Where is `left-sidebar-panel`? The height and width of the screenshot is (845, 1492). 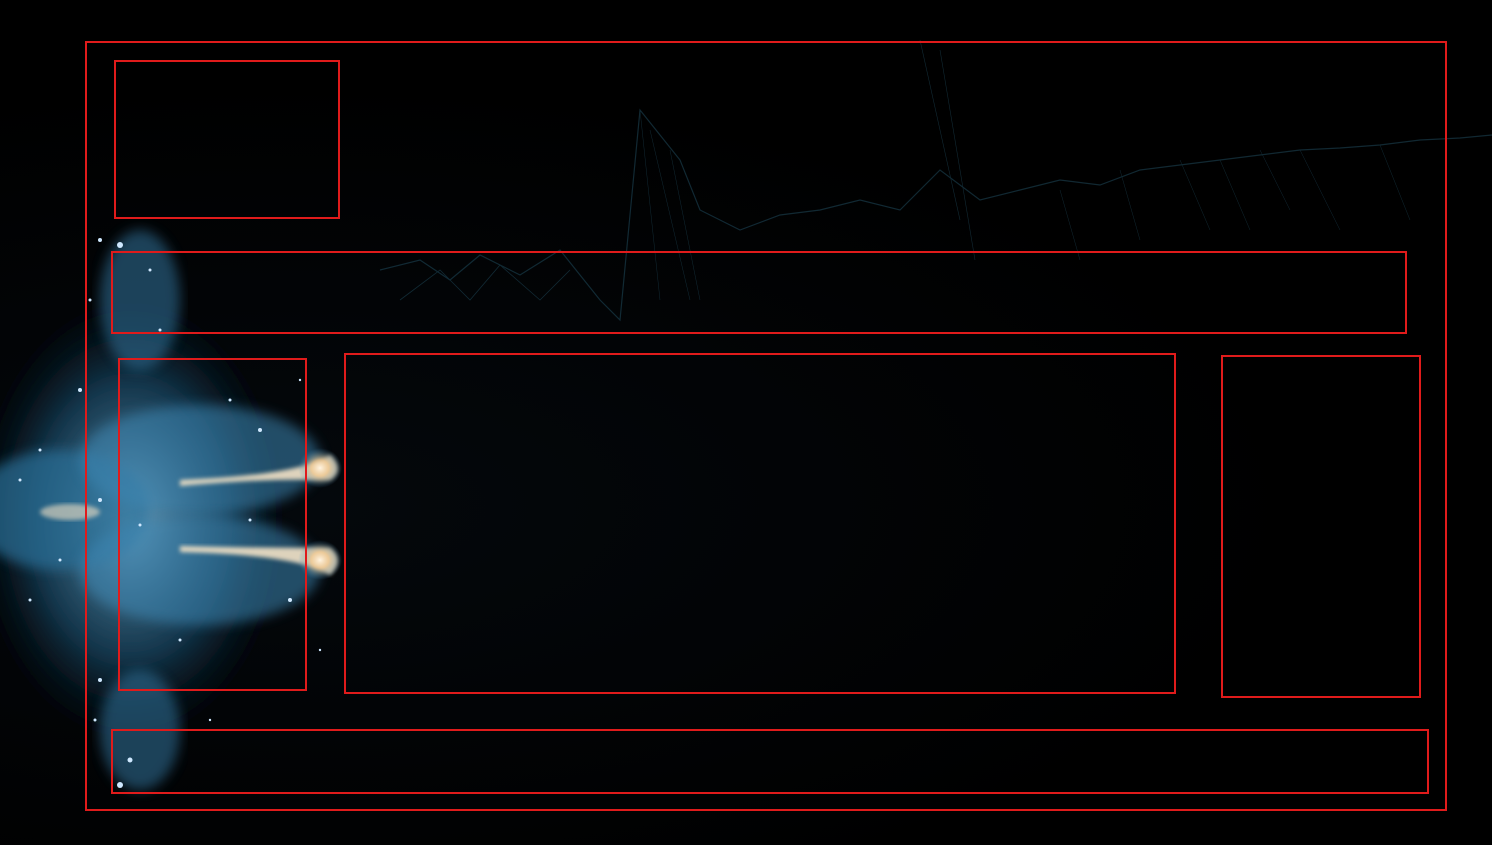
left-sidebar-panel is located at coordinates (212, 524).